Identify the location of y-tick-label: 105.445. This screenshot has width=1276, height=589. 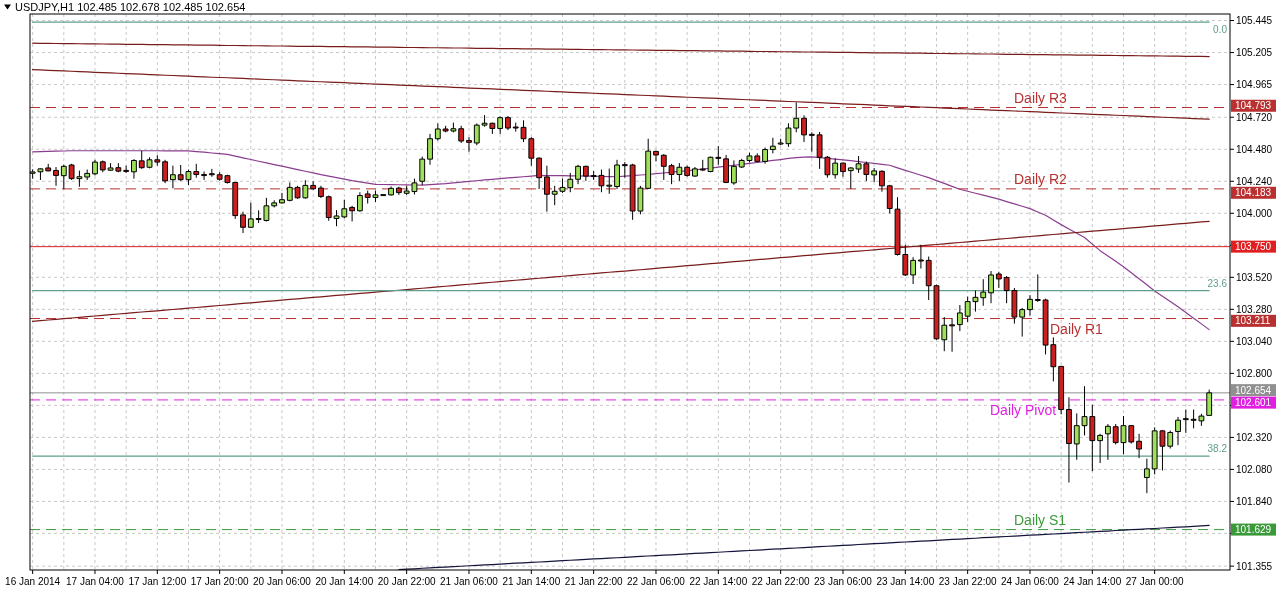
(1254, 21).